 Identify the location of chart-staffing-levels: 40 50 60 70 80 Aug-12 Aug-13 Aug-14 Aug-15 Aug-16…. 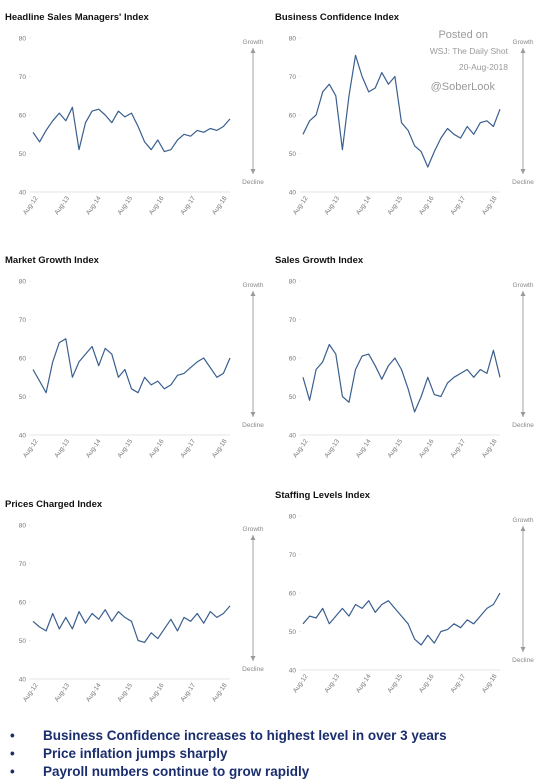
(411, 603).